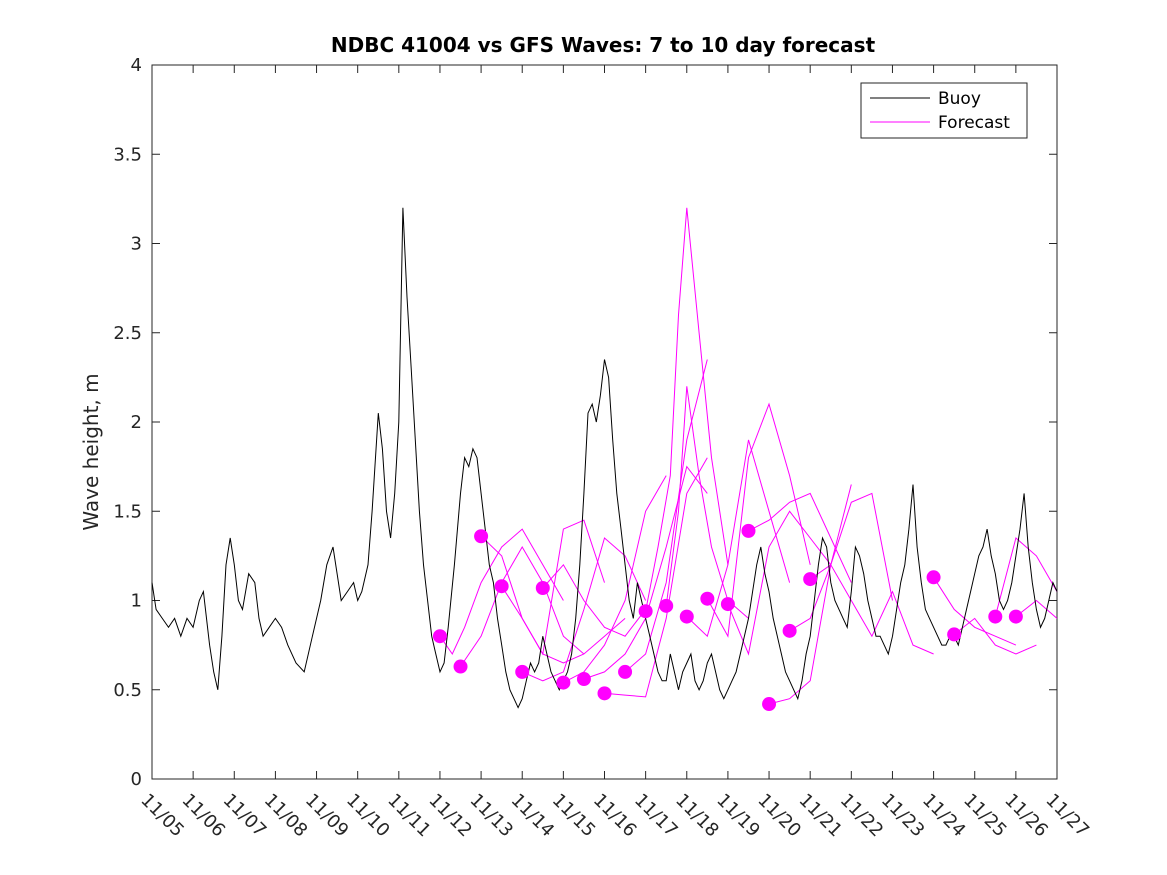 Image resolution: width=1167 pixels, height=875 pixels. Describe the element at coordinates (136, 601) in the screenshot. I see `y-tick-label: 1` at that location.